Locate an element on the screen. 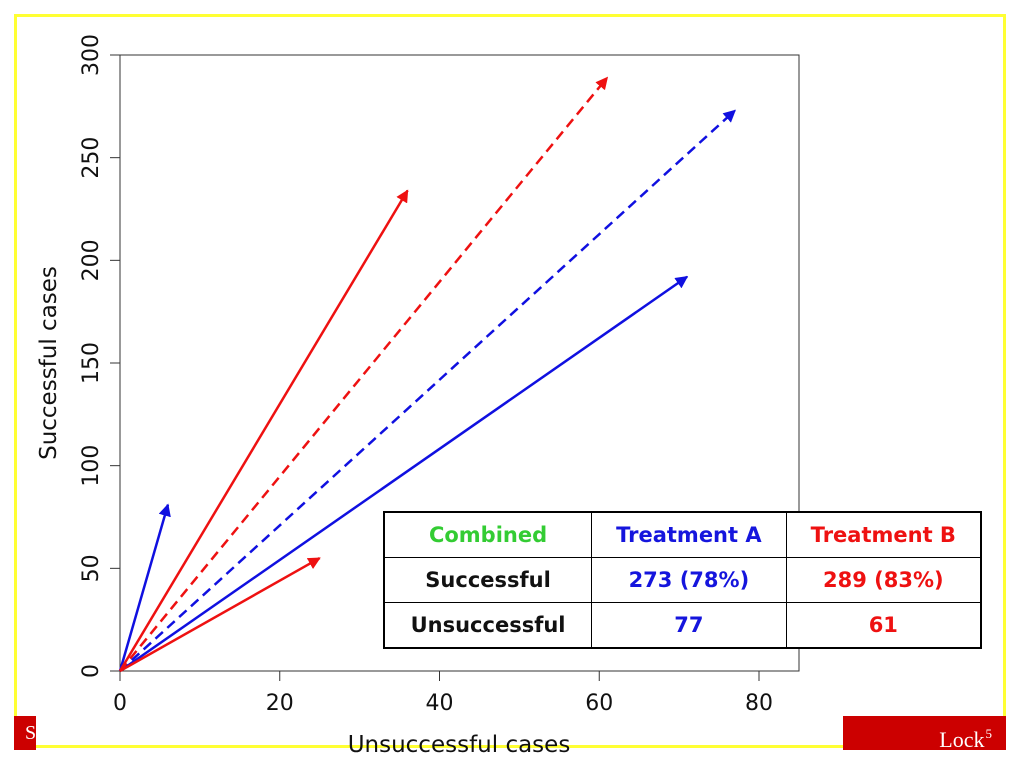 The height and width of the screenshot is (768, 1024). x-tick-label: 0 is located at coordinates (120, 703).